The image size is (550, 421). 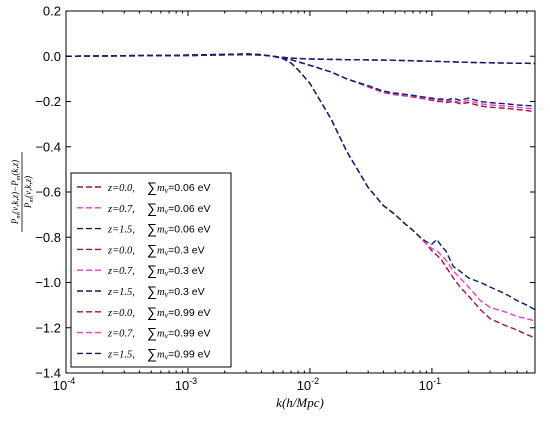 What do you see at coordinates (143, 229) in the screenshot?
I see `legend-entry-3: z=1.5, ∑mν=0.06 eV` at bounding box center [143, 229].